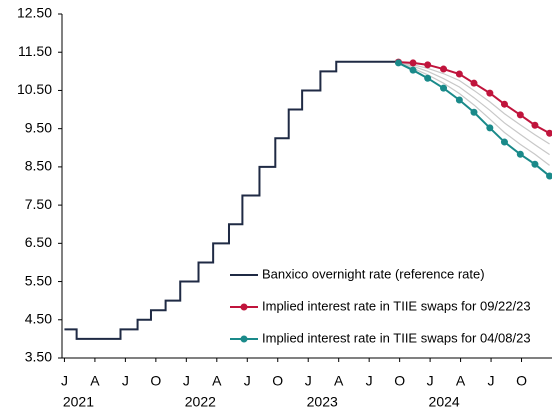 Image resolution: width=552 pixels, height=415 pixels. What do you see at coordinates (38, 357) in the screenshot?
I see `y-tick-label: 3.50` at bounding box center [38, 357].